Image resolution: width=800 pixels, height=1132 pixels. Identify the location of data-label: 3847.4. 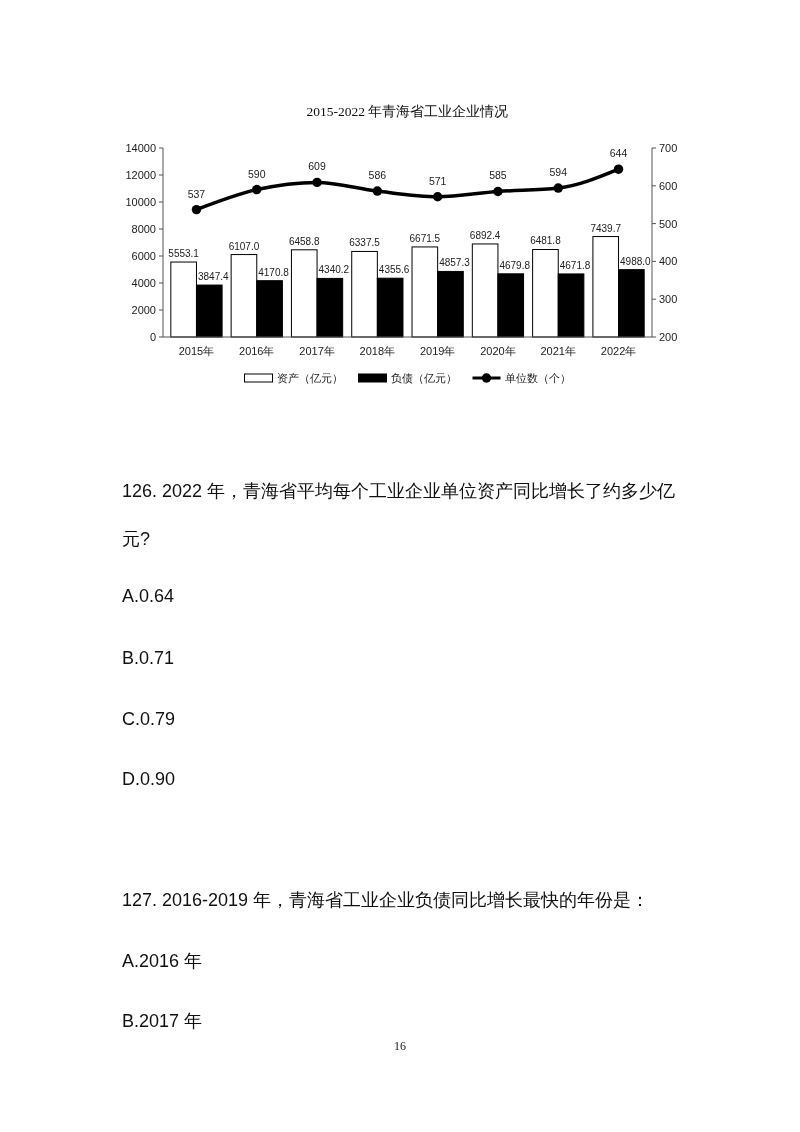
(213, 277).